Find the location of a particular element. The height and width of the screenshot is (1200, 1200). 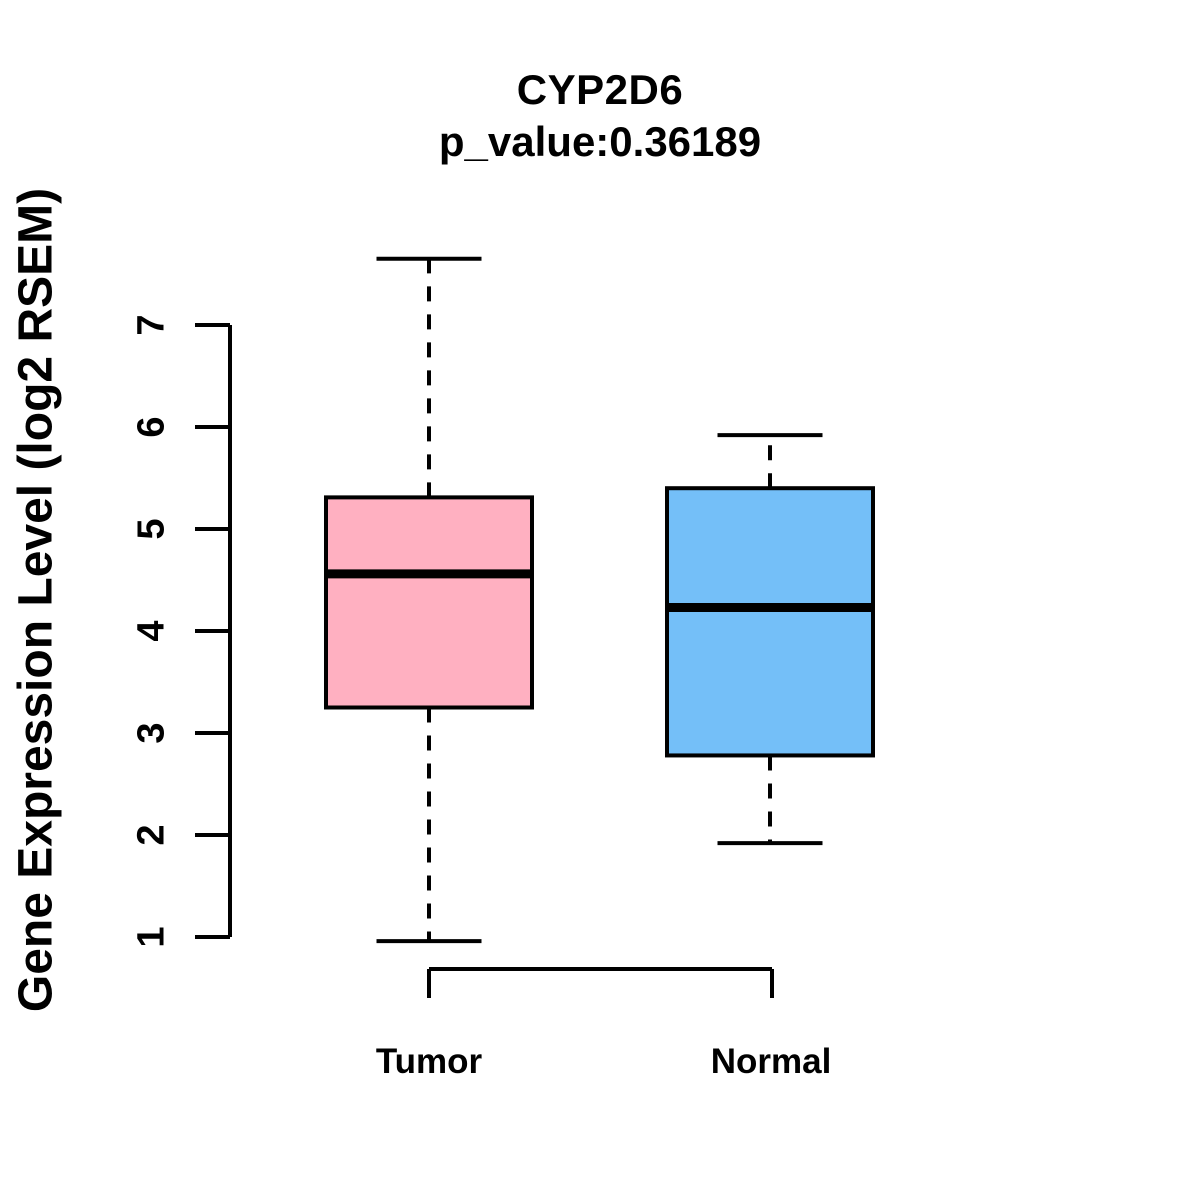

y-tick-label-4: 4 is located at coordinates (151, 631).